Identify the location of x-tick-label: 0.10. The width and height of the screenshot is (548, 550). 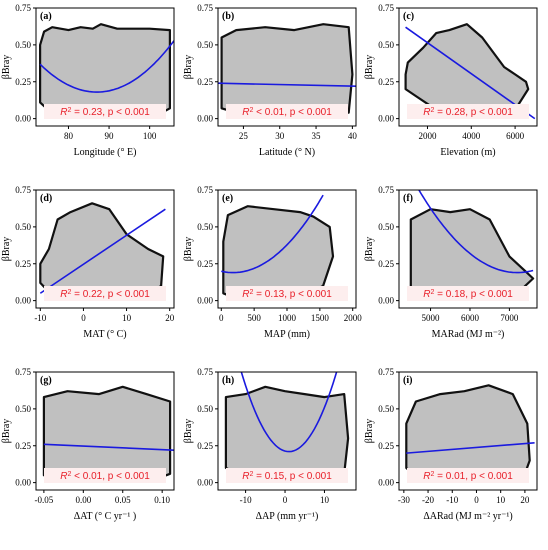
(162, 500).